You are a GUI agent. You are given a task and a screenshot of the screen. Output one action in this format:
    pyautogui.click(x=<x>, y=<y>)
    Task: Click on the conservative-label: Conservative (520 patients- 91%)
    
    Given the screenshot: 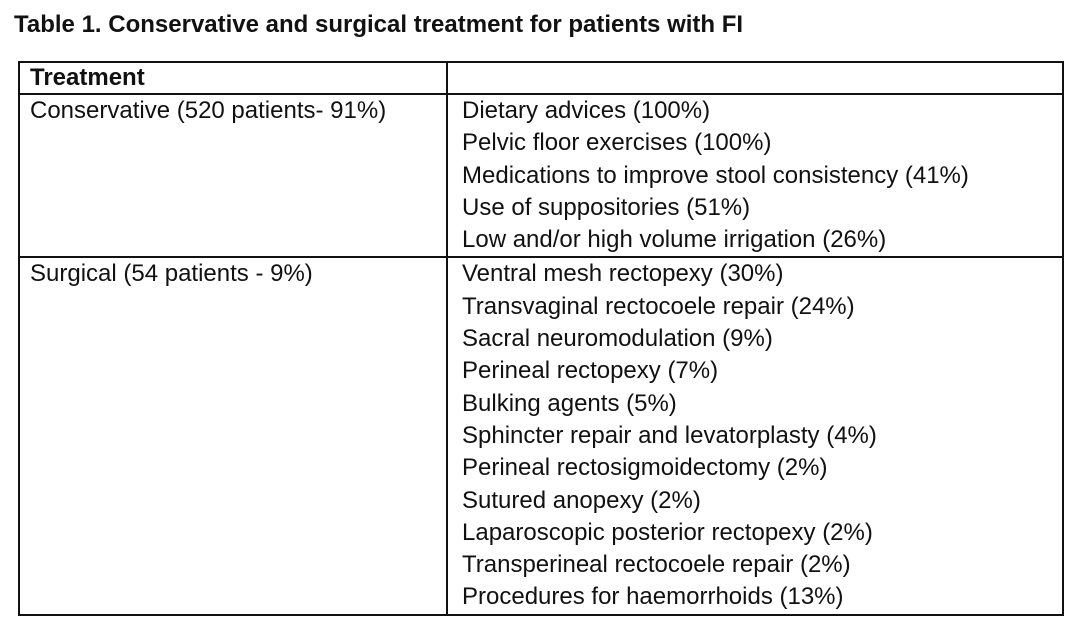 What is the action you would take?
    pyautogui.click(x=208, y=110)
    